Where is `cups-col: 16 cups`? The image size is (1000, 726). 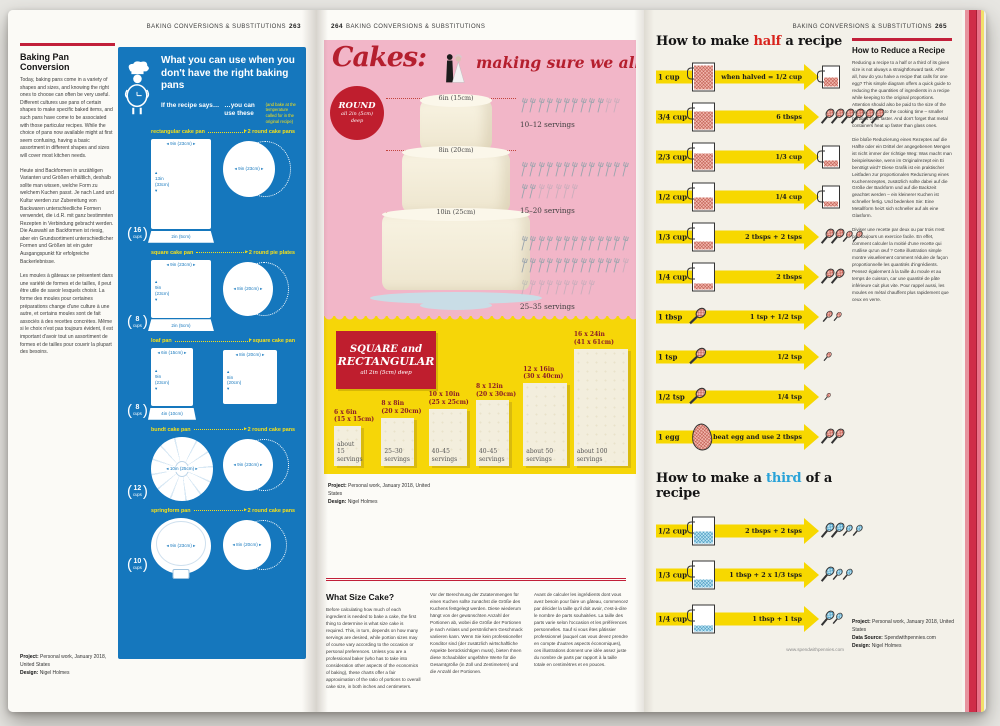 cups-col: 16 cups is located at coordinates (137, 233).